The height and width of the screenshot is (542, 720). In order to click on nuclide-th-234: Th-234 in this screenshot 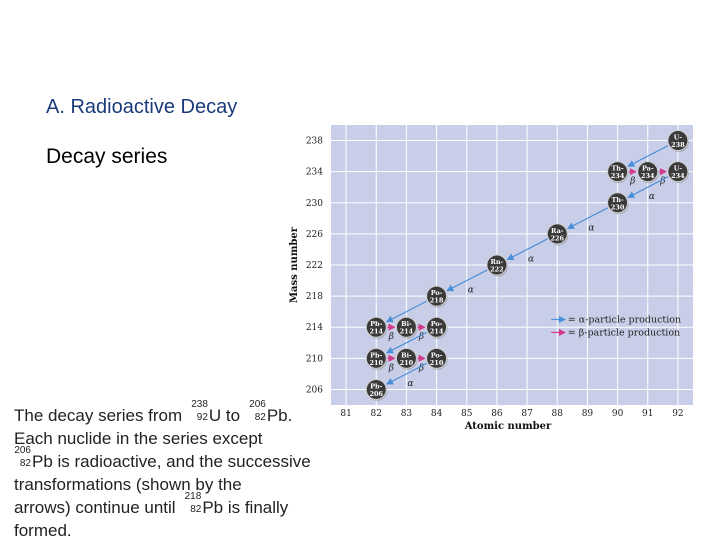, I will do `click(618, 173)`.